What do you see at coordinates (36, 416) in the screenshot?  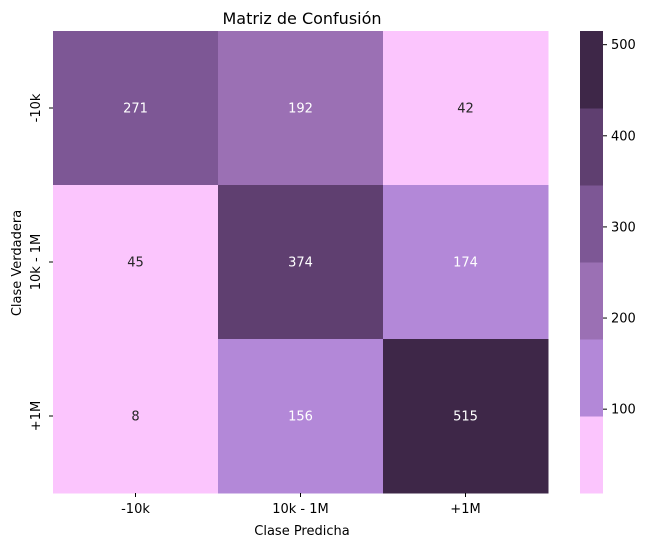 I see `y-tick-label: +1M` at bounding box center [36, 416].